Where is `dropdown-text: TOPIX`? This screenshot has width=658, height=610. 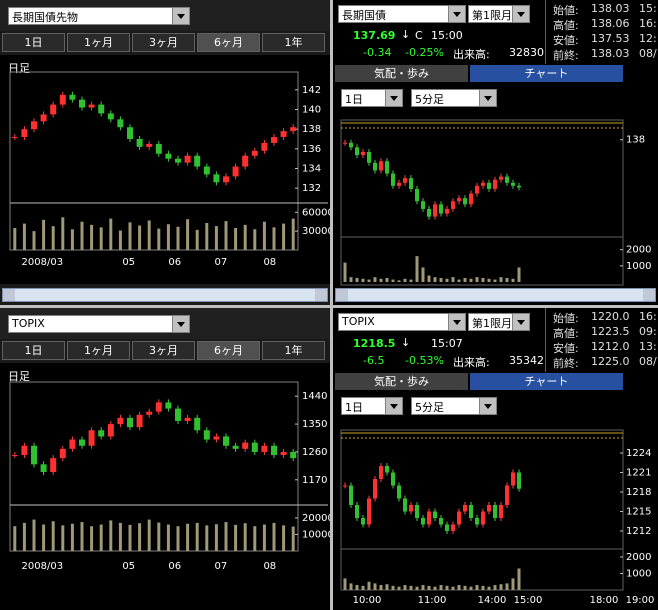
dropdown-text: TOPIX is located at coordinates (358, 321).